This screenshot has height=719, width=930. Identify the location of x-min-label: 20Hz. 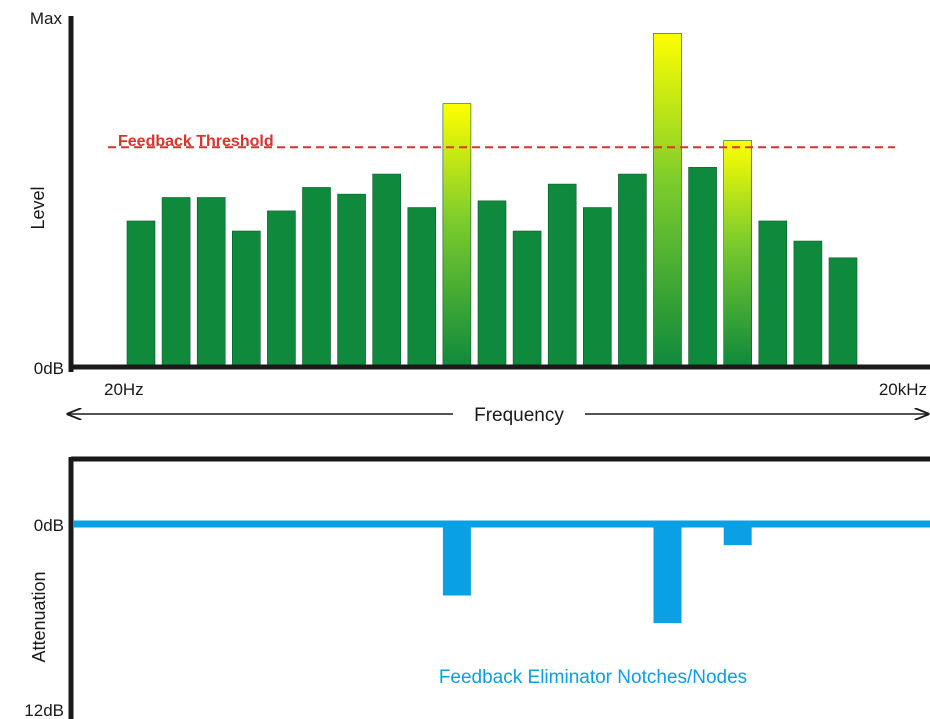
(124, 389).